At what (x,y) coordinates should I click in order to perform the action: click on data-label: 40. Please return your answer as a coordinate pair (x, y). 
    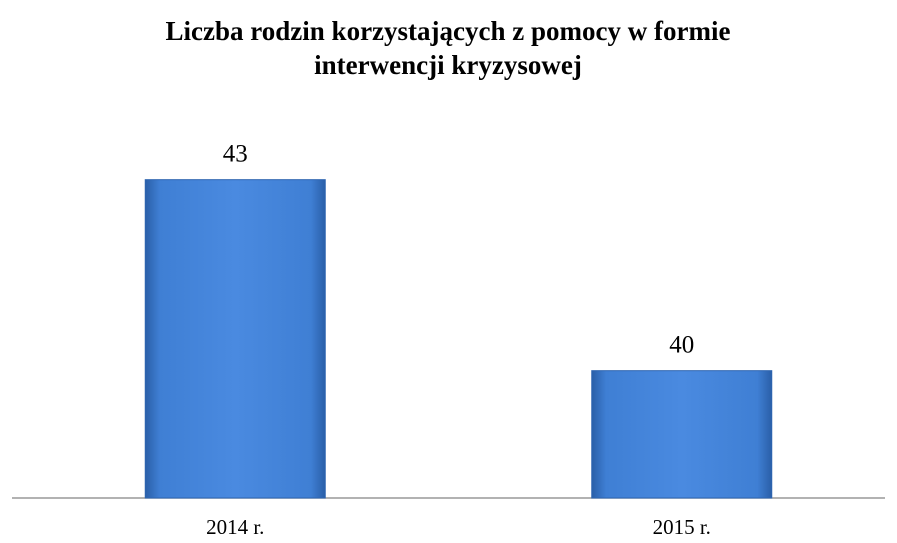
    Looking at the image, I should click on (681, 344).